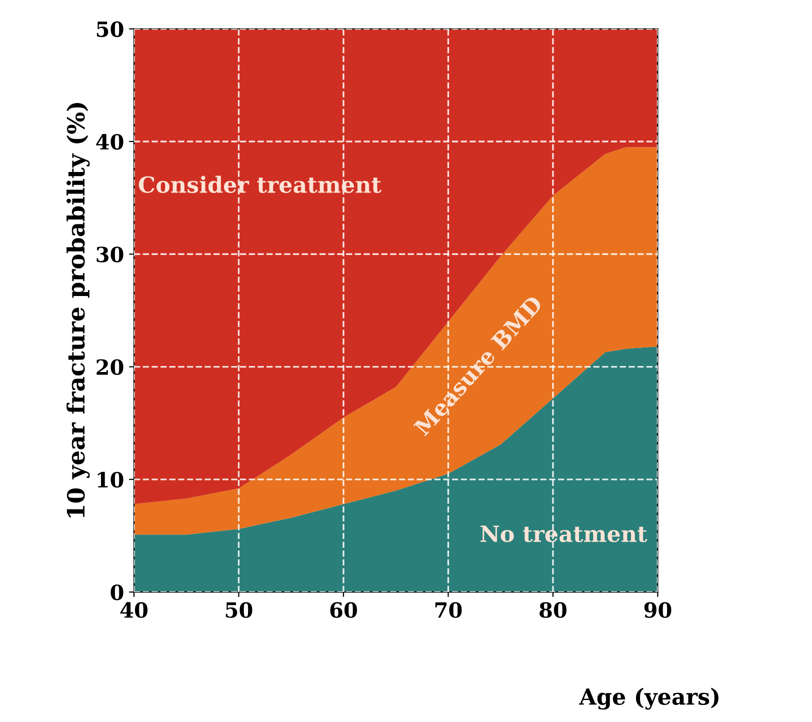 The width and height of the screenshot is (812, 722). What do you see at coordinates (239, 610) in the screenshot?
I see `x-tick-label: 50` at bounding box center [239, 610].